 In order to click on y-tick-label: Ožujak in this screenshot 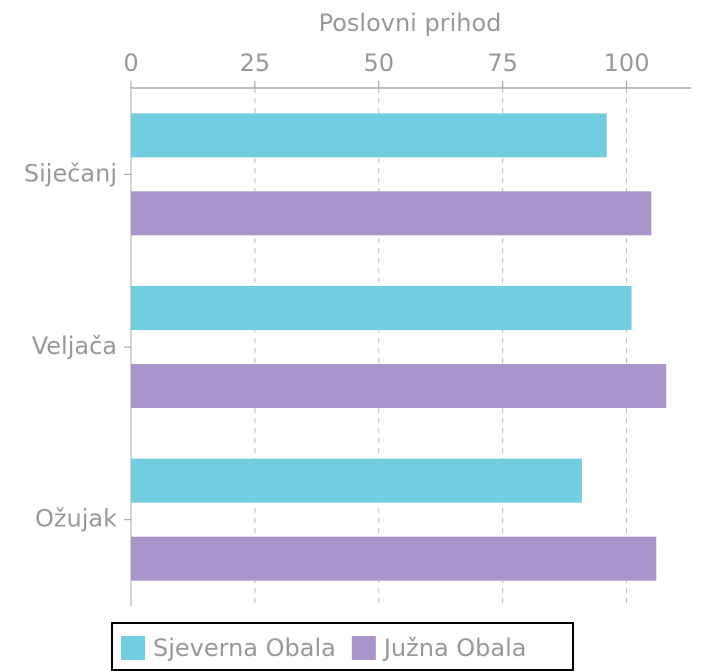, I will do `click(76, 519)`.